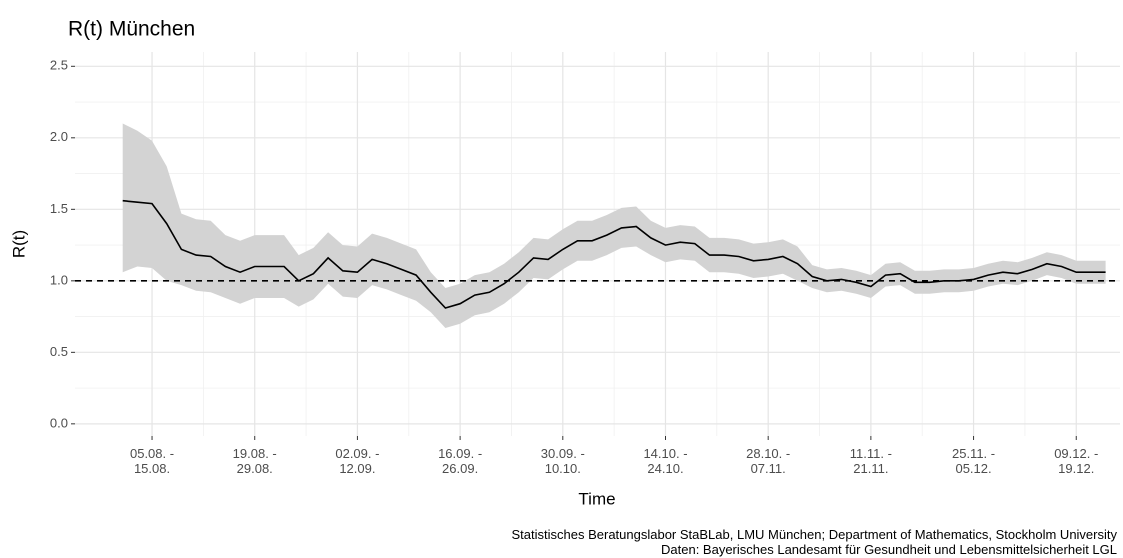 This screenshot has height=558, width=1123. Describe the element at coordinates (59, 208) in the screenshot. I see `y-tick-label: 1.5` at that location.